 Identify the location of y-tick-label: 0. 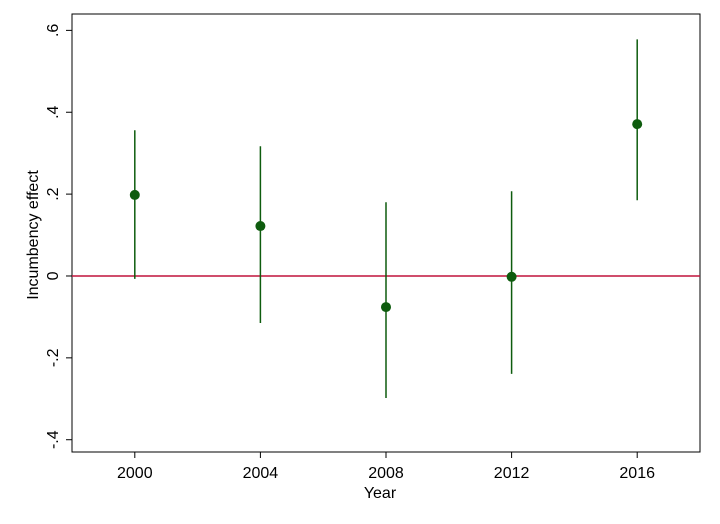
(53, 275).